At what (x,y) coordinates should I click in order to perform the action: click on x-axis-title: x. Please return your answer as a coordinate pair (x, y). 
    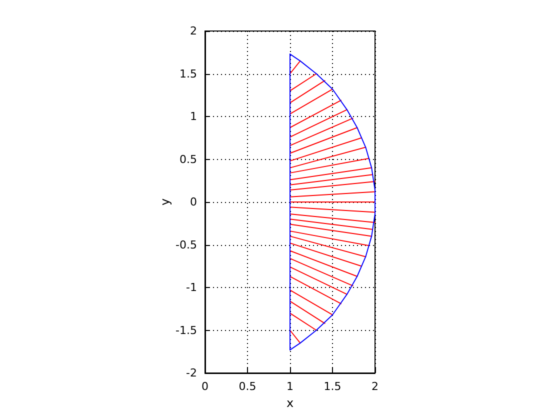
    Looking at the image, I should click on (290, 403).